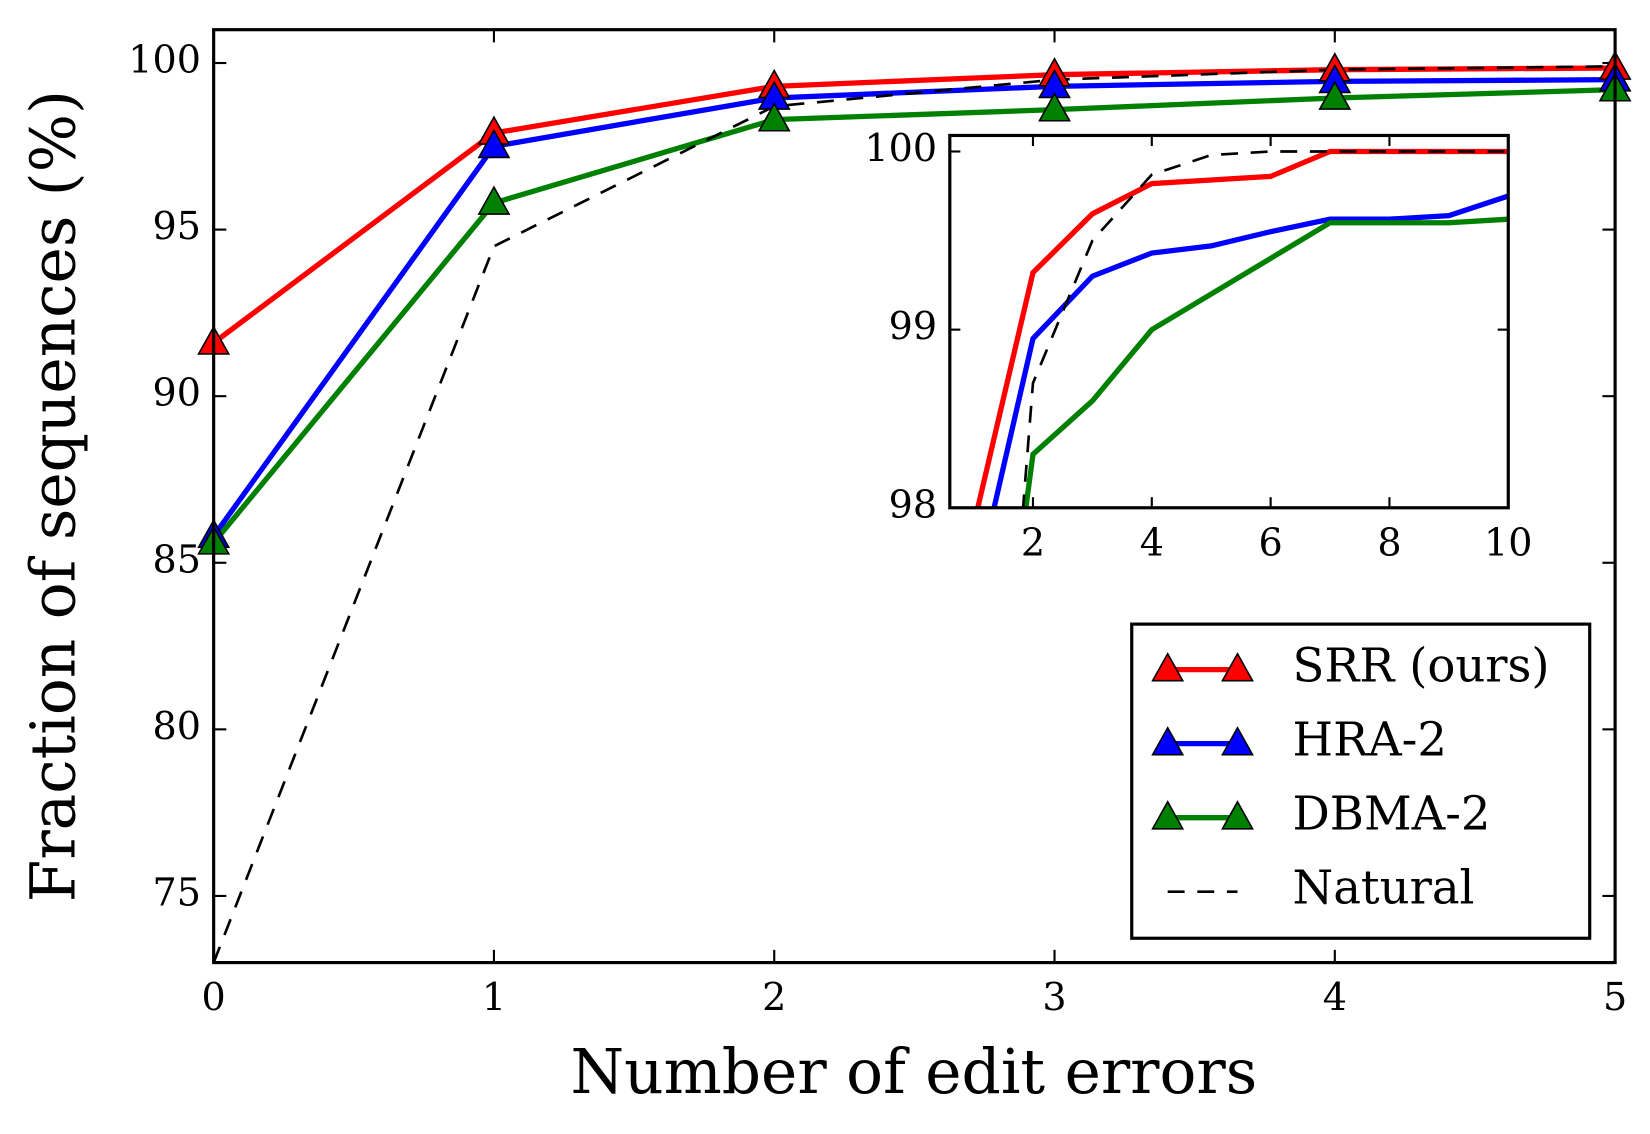 The image size is (1650, 1134). Describe the element at coordinates (1615, 997) in the screenshot. I see `x-tick-label: 5` at that location.